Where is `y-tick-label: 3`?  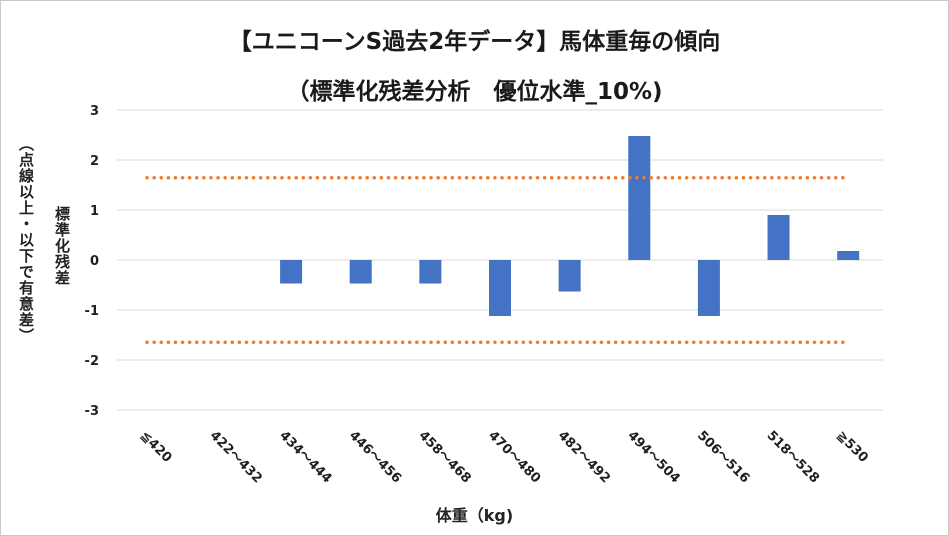
y-tick-label: 3 is located at coordinates (94, 111).